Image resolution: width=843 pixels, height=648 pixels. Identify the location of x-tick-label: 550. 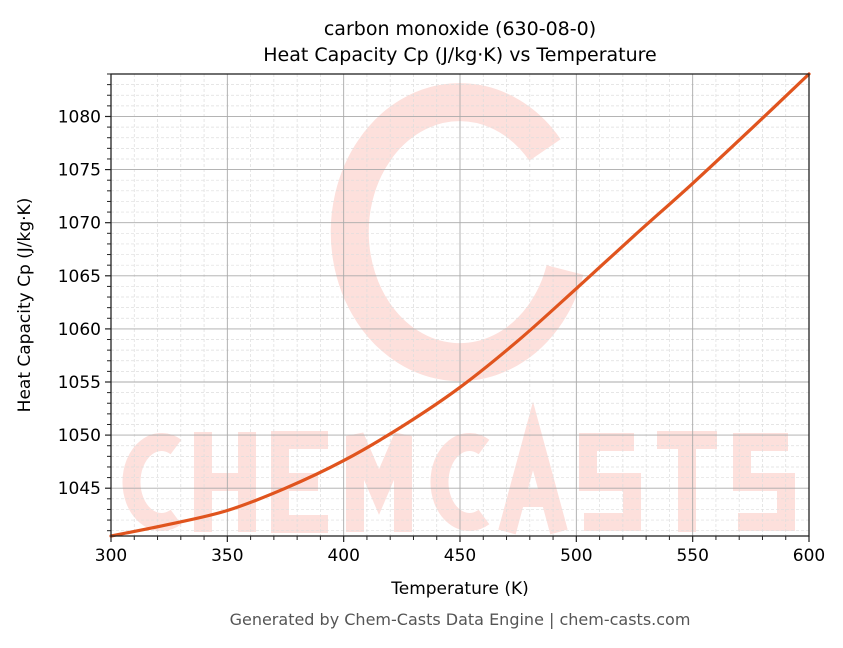
(692, 556).